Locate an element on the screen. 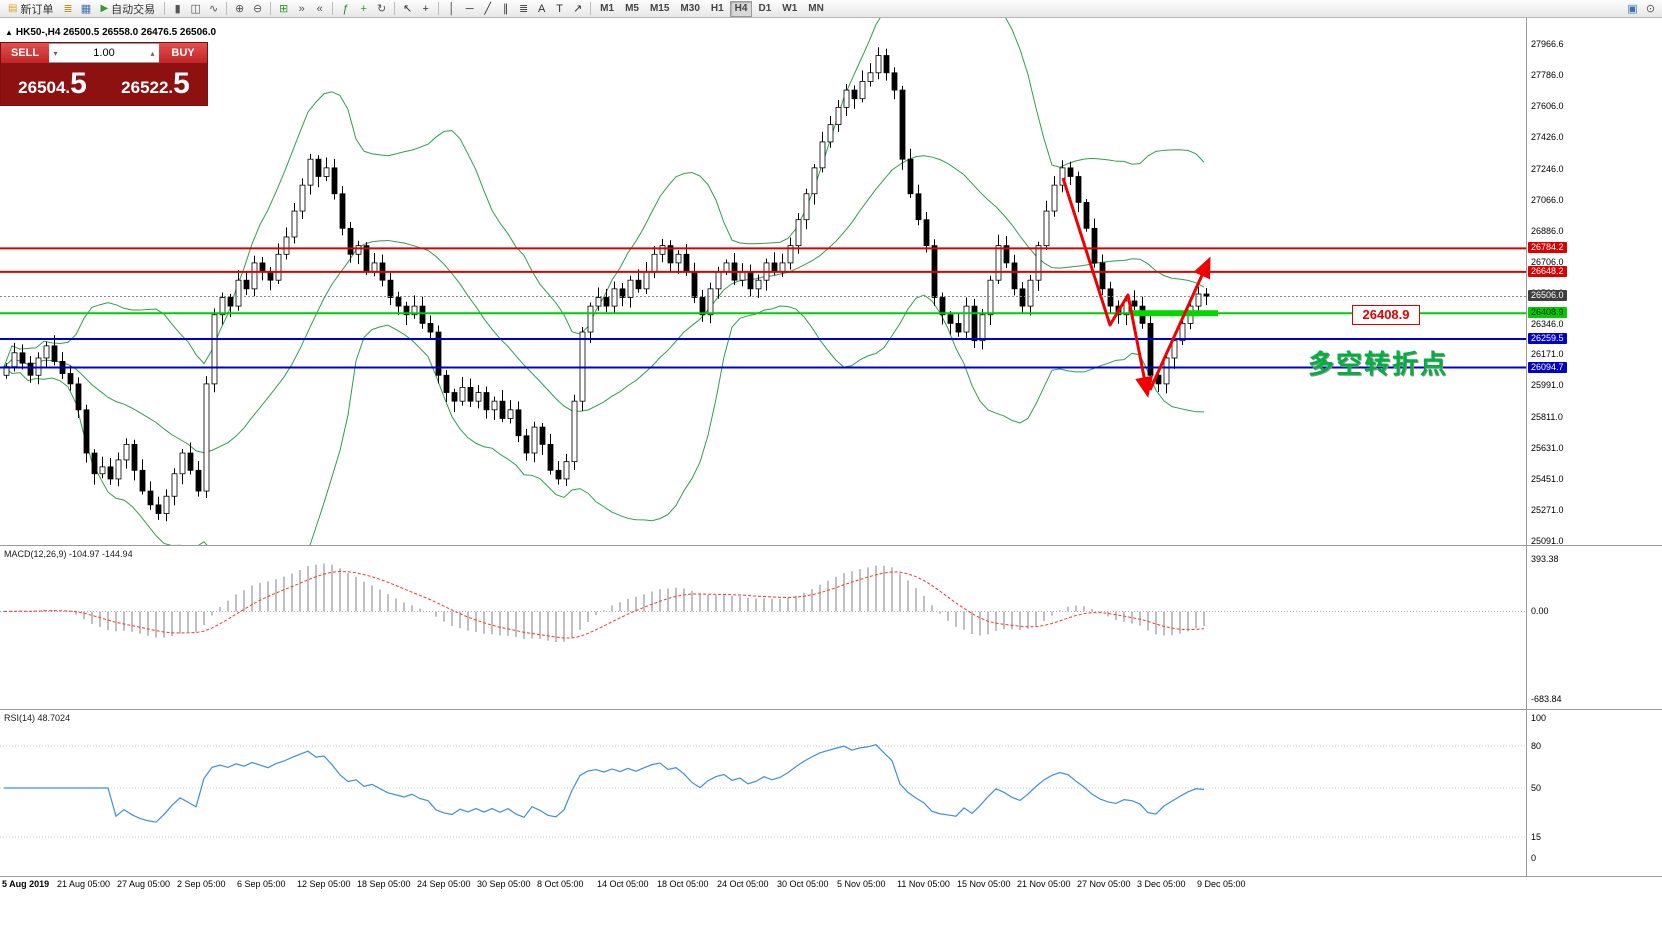 The height and width of the screenshot is (944, 1662). horizontal-line-icon: ─ is located at coordinates (469, 8).